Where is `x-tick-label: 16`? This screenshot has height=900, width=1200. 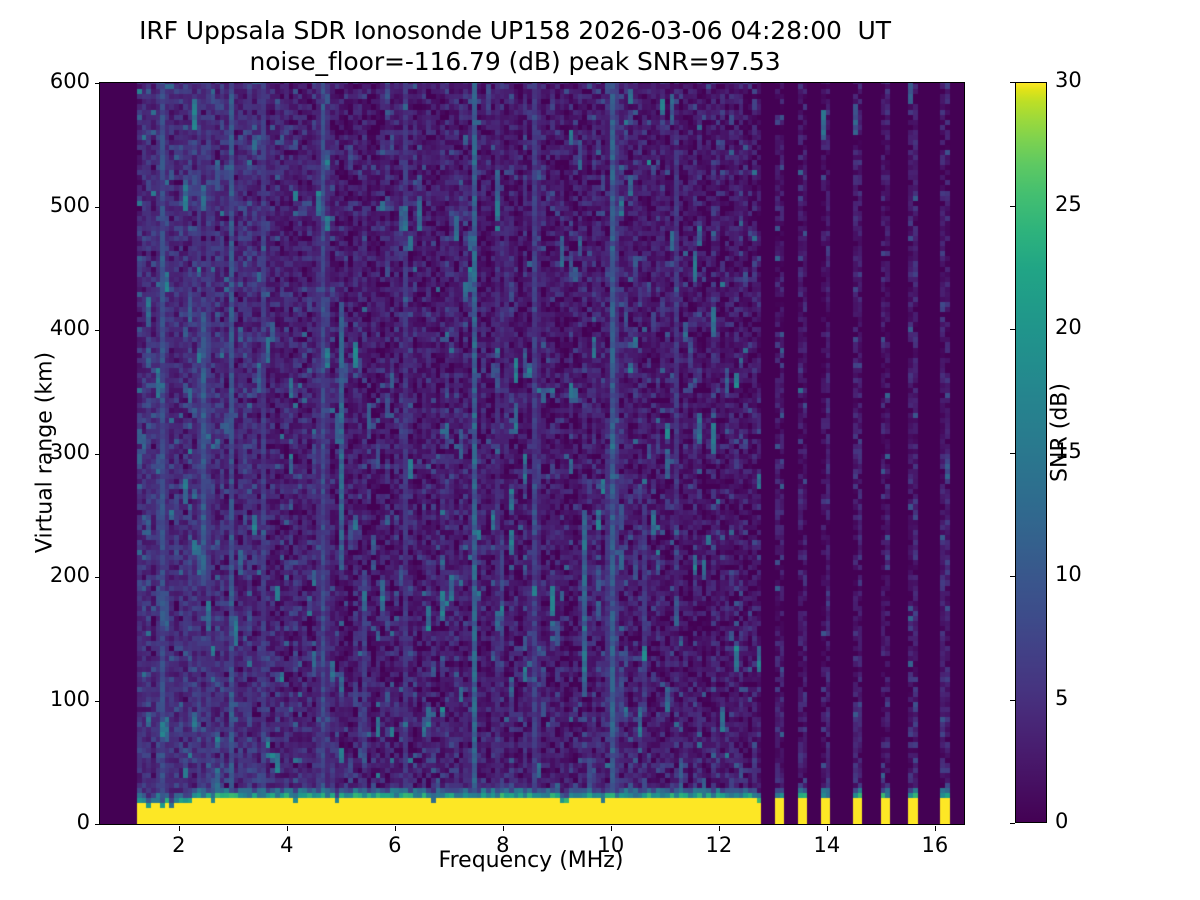 x-tick-label: 16 is located at coordinates (935, 845).